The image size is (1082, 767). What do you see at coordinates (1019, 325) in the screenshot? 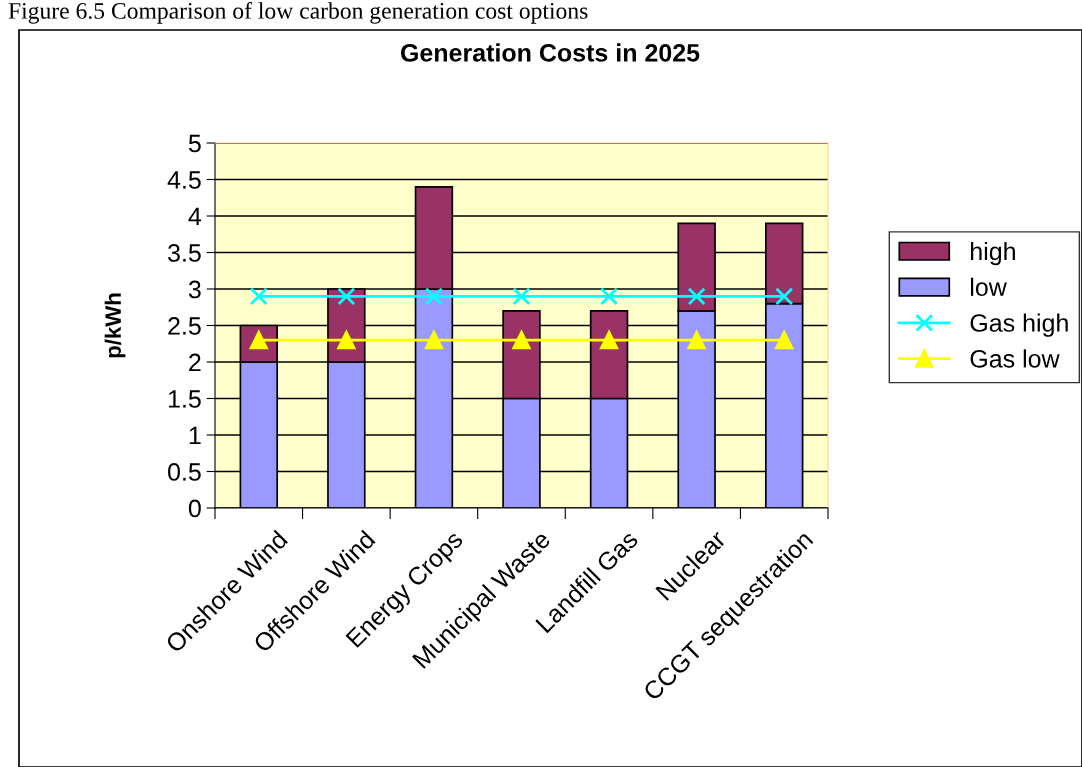
I see `legend-label: Gas high` at bounding box center [1019, 325].